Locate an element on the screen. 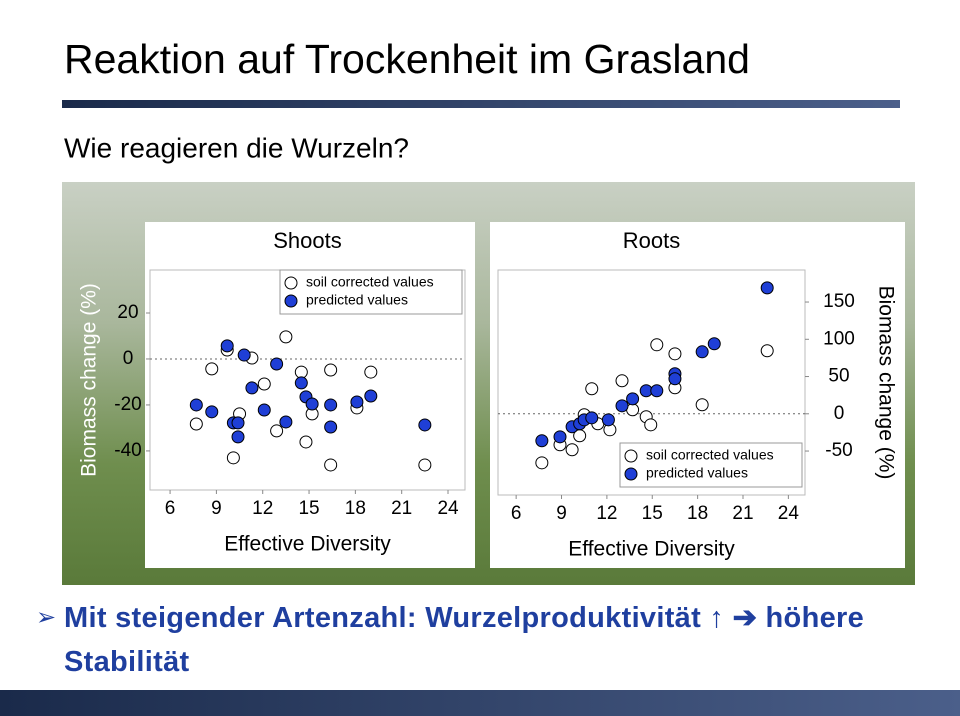 Image resolution: width=960 pixels, height=716 pixels. y-tick-label: -40 is located at coordinates (127, 450).